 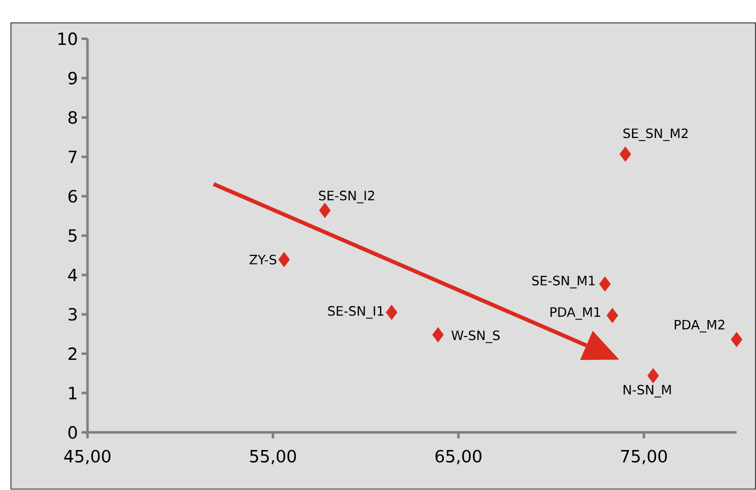 I want to click on y-tick-label: 7, so click(x=72, y=157).